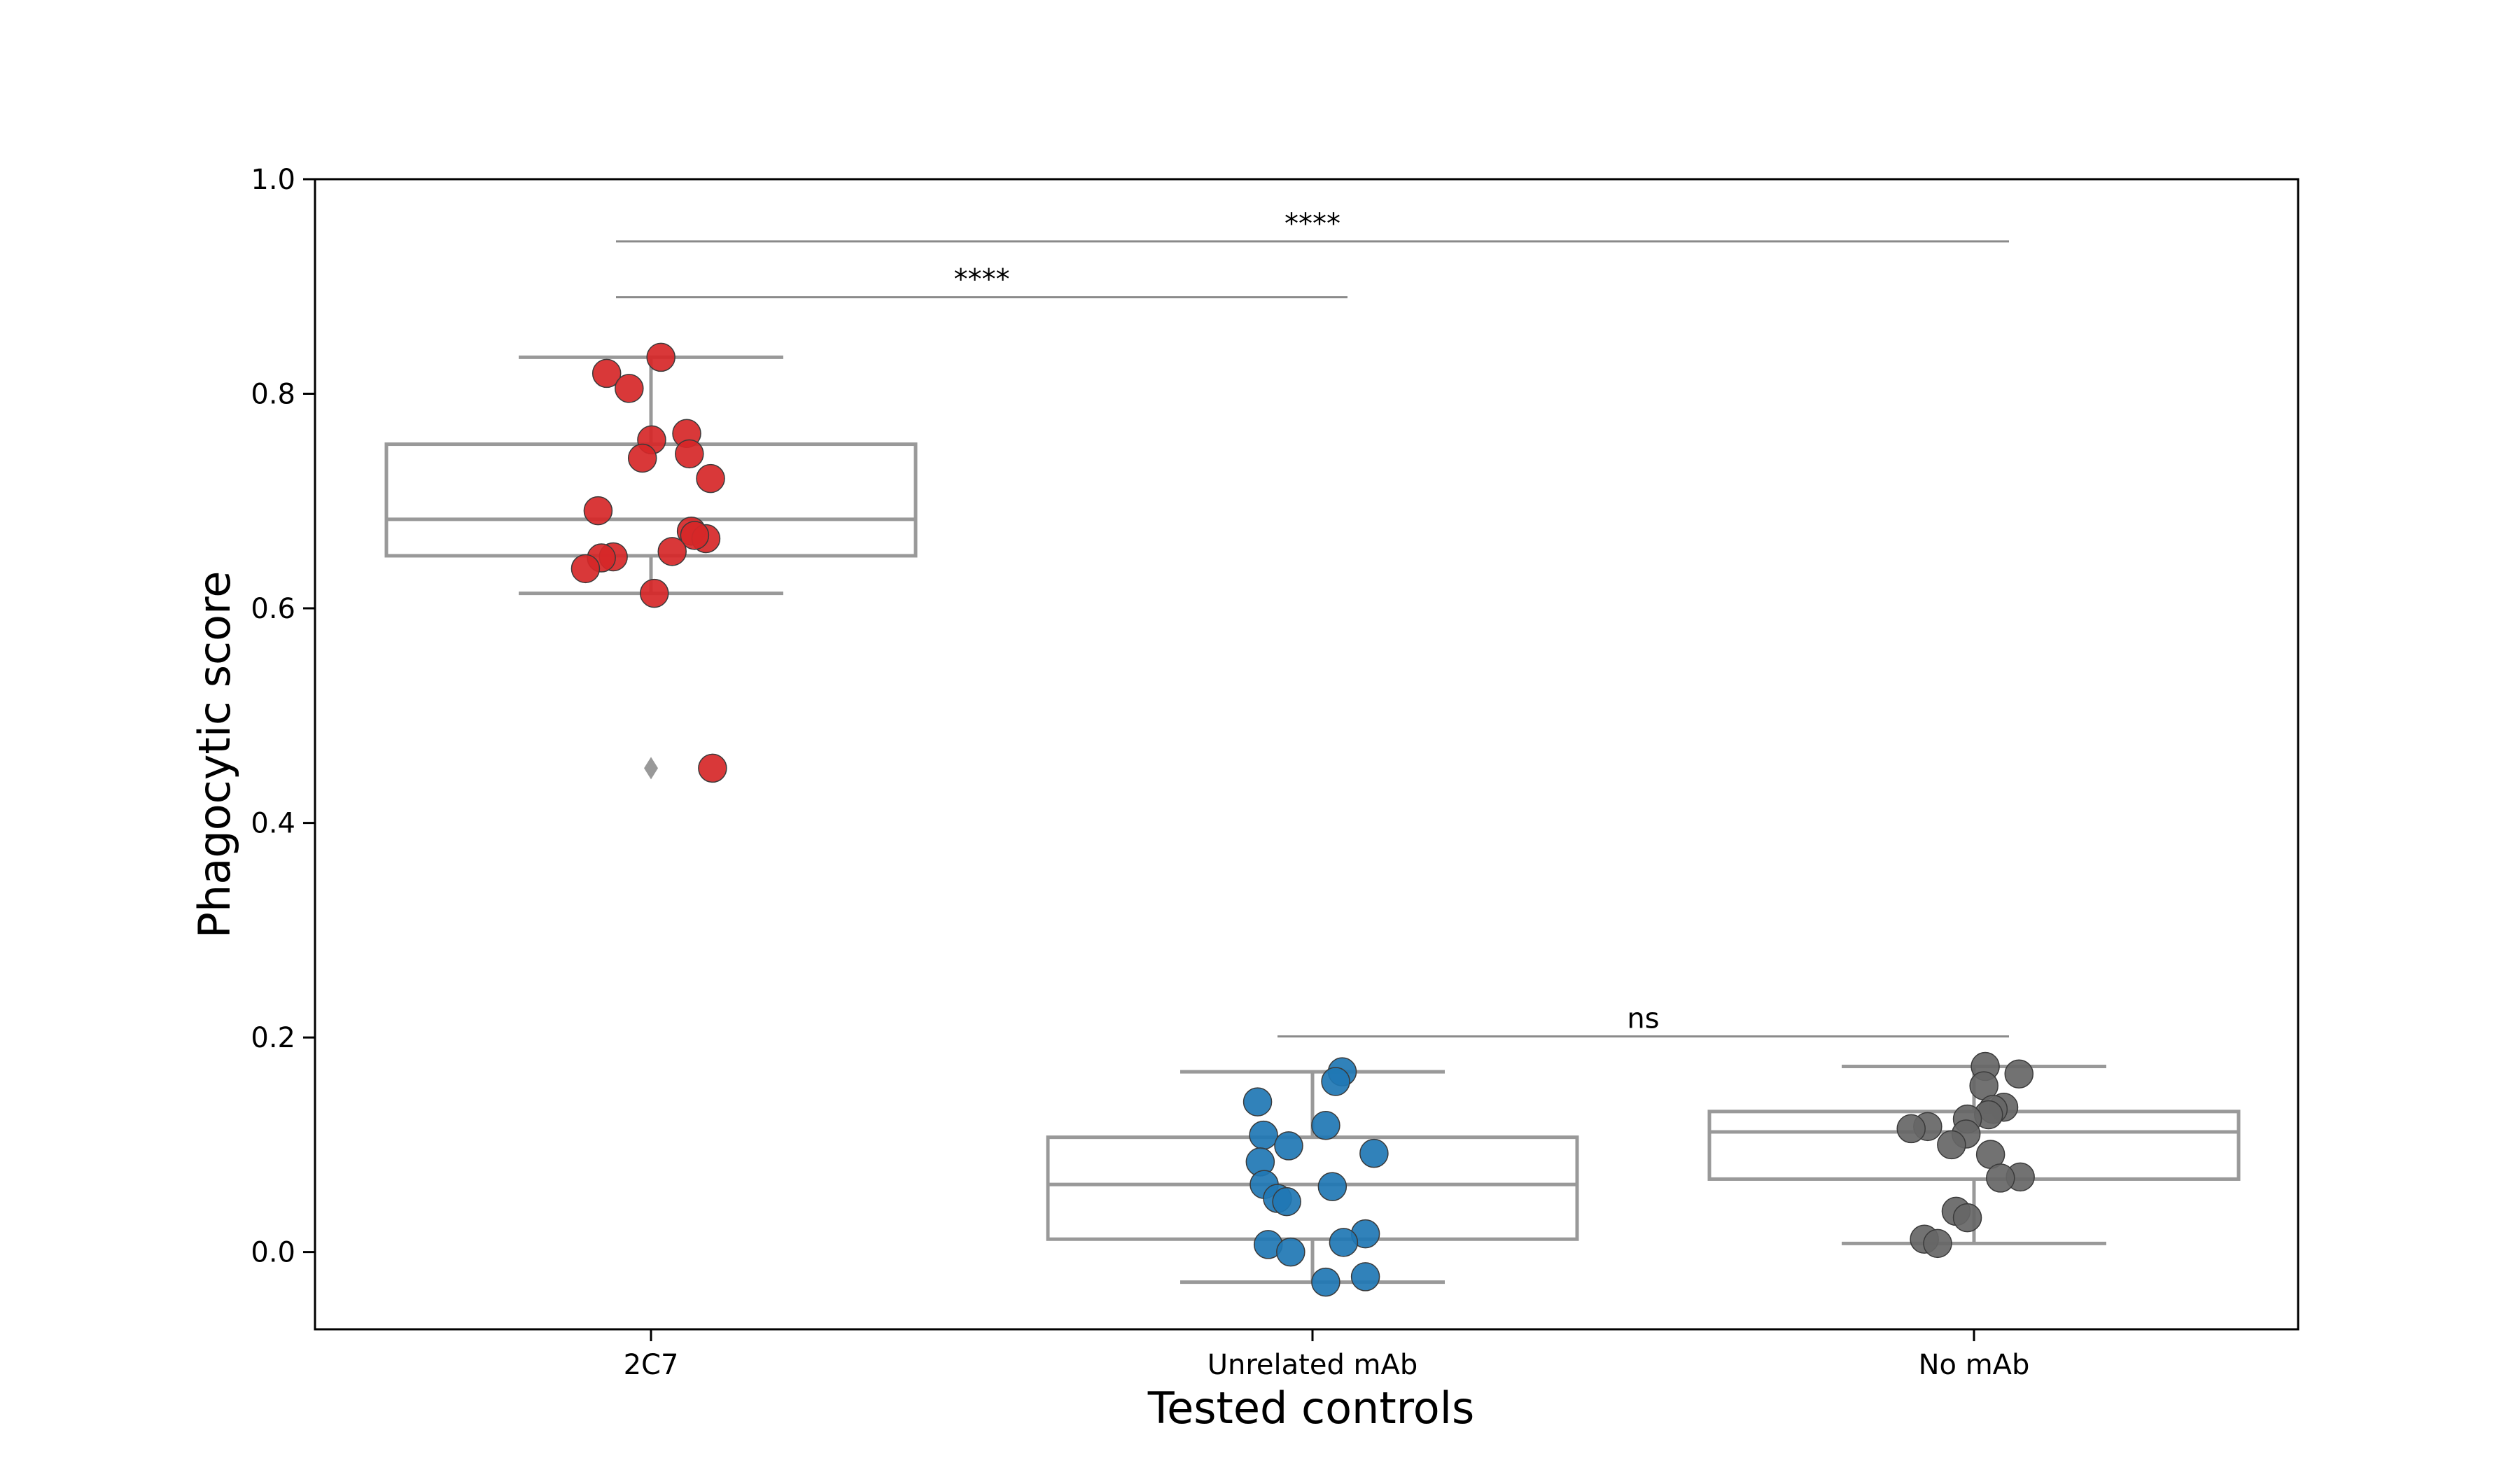 The width and height of the screenshot is (2520, 1470). What do you see at coordinates (1643, 1019) in the screenshot?
I see `significance-label: ns` at bounding box center [1643, 1019].